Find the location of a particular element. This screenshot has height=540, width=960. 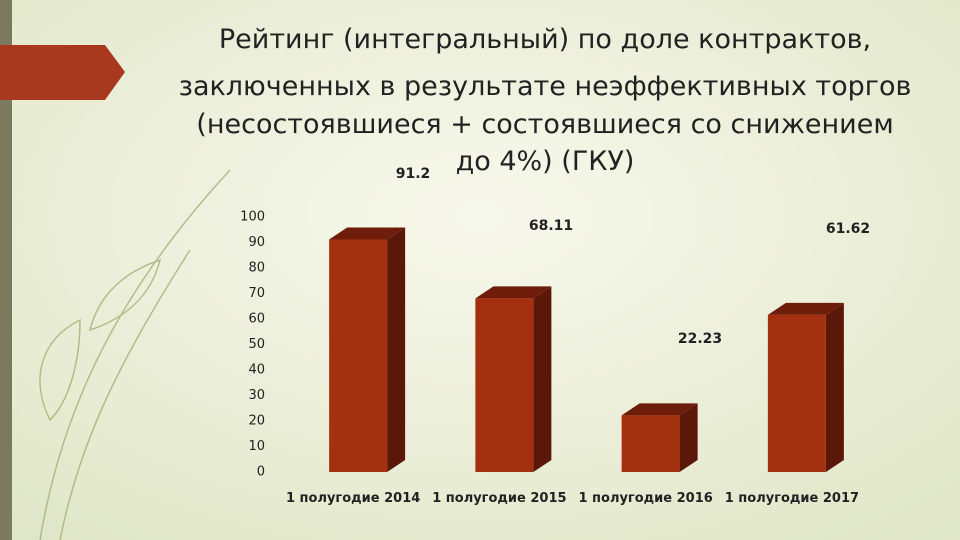

y-tick-label: 50 is located at coordinates (256, 344).